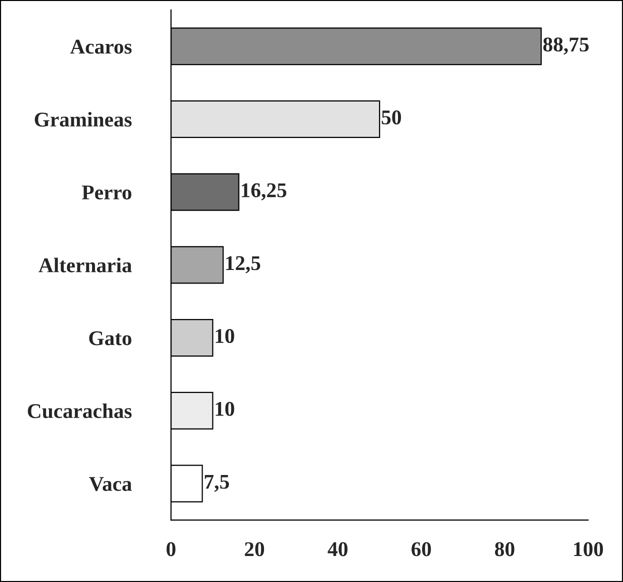 Image resolution: width=623 pixels, height=582 pixels. What do you see at coordinates (101, 47) in the screenshot?
I see `y-tick-label: Acaros` at bounding box center [101, 47].